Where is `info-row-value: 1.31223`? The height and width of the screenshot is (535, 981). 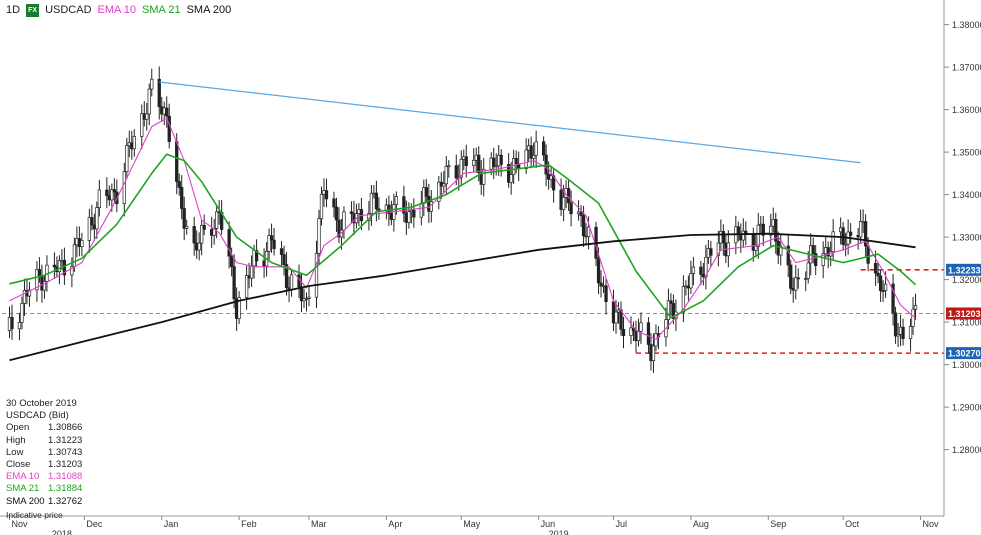
info-row-value: 1.31223 is located at coordinates (65, 440).